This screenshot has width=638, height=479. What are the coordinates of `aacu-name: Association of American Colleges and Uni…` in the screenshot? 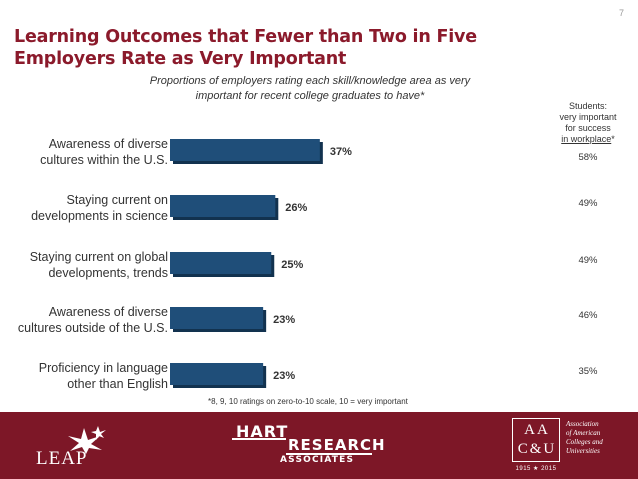 It's located at (599, 438).